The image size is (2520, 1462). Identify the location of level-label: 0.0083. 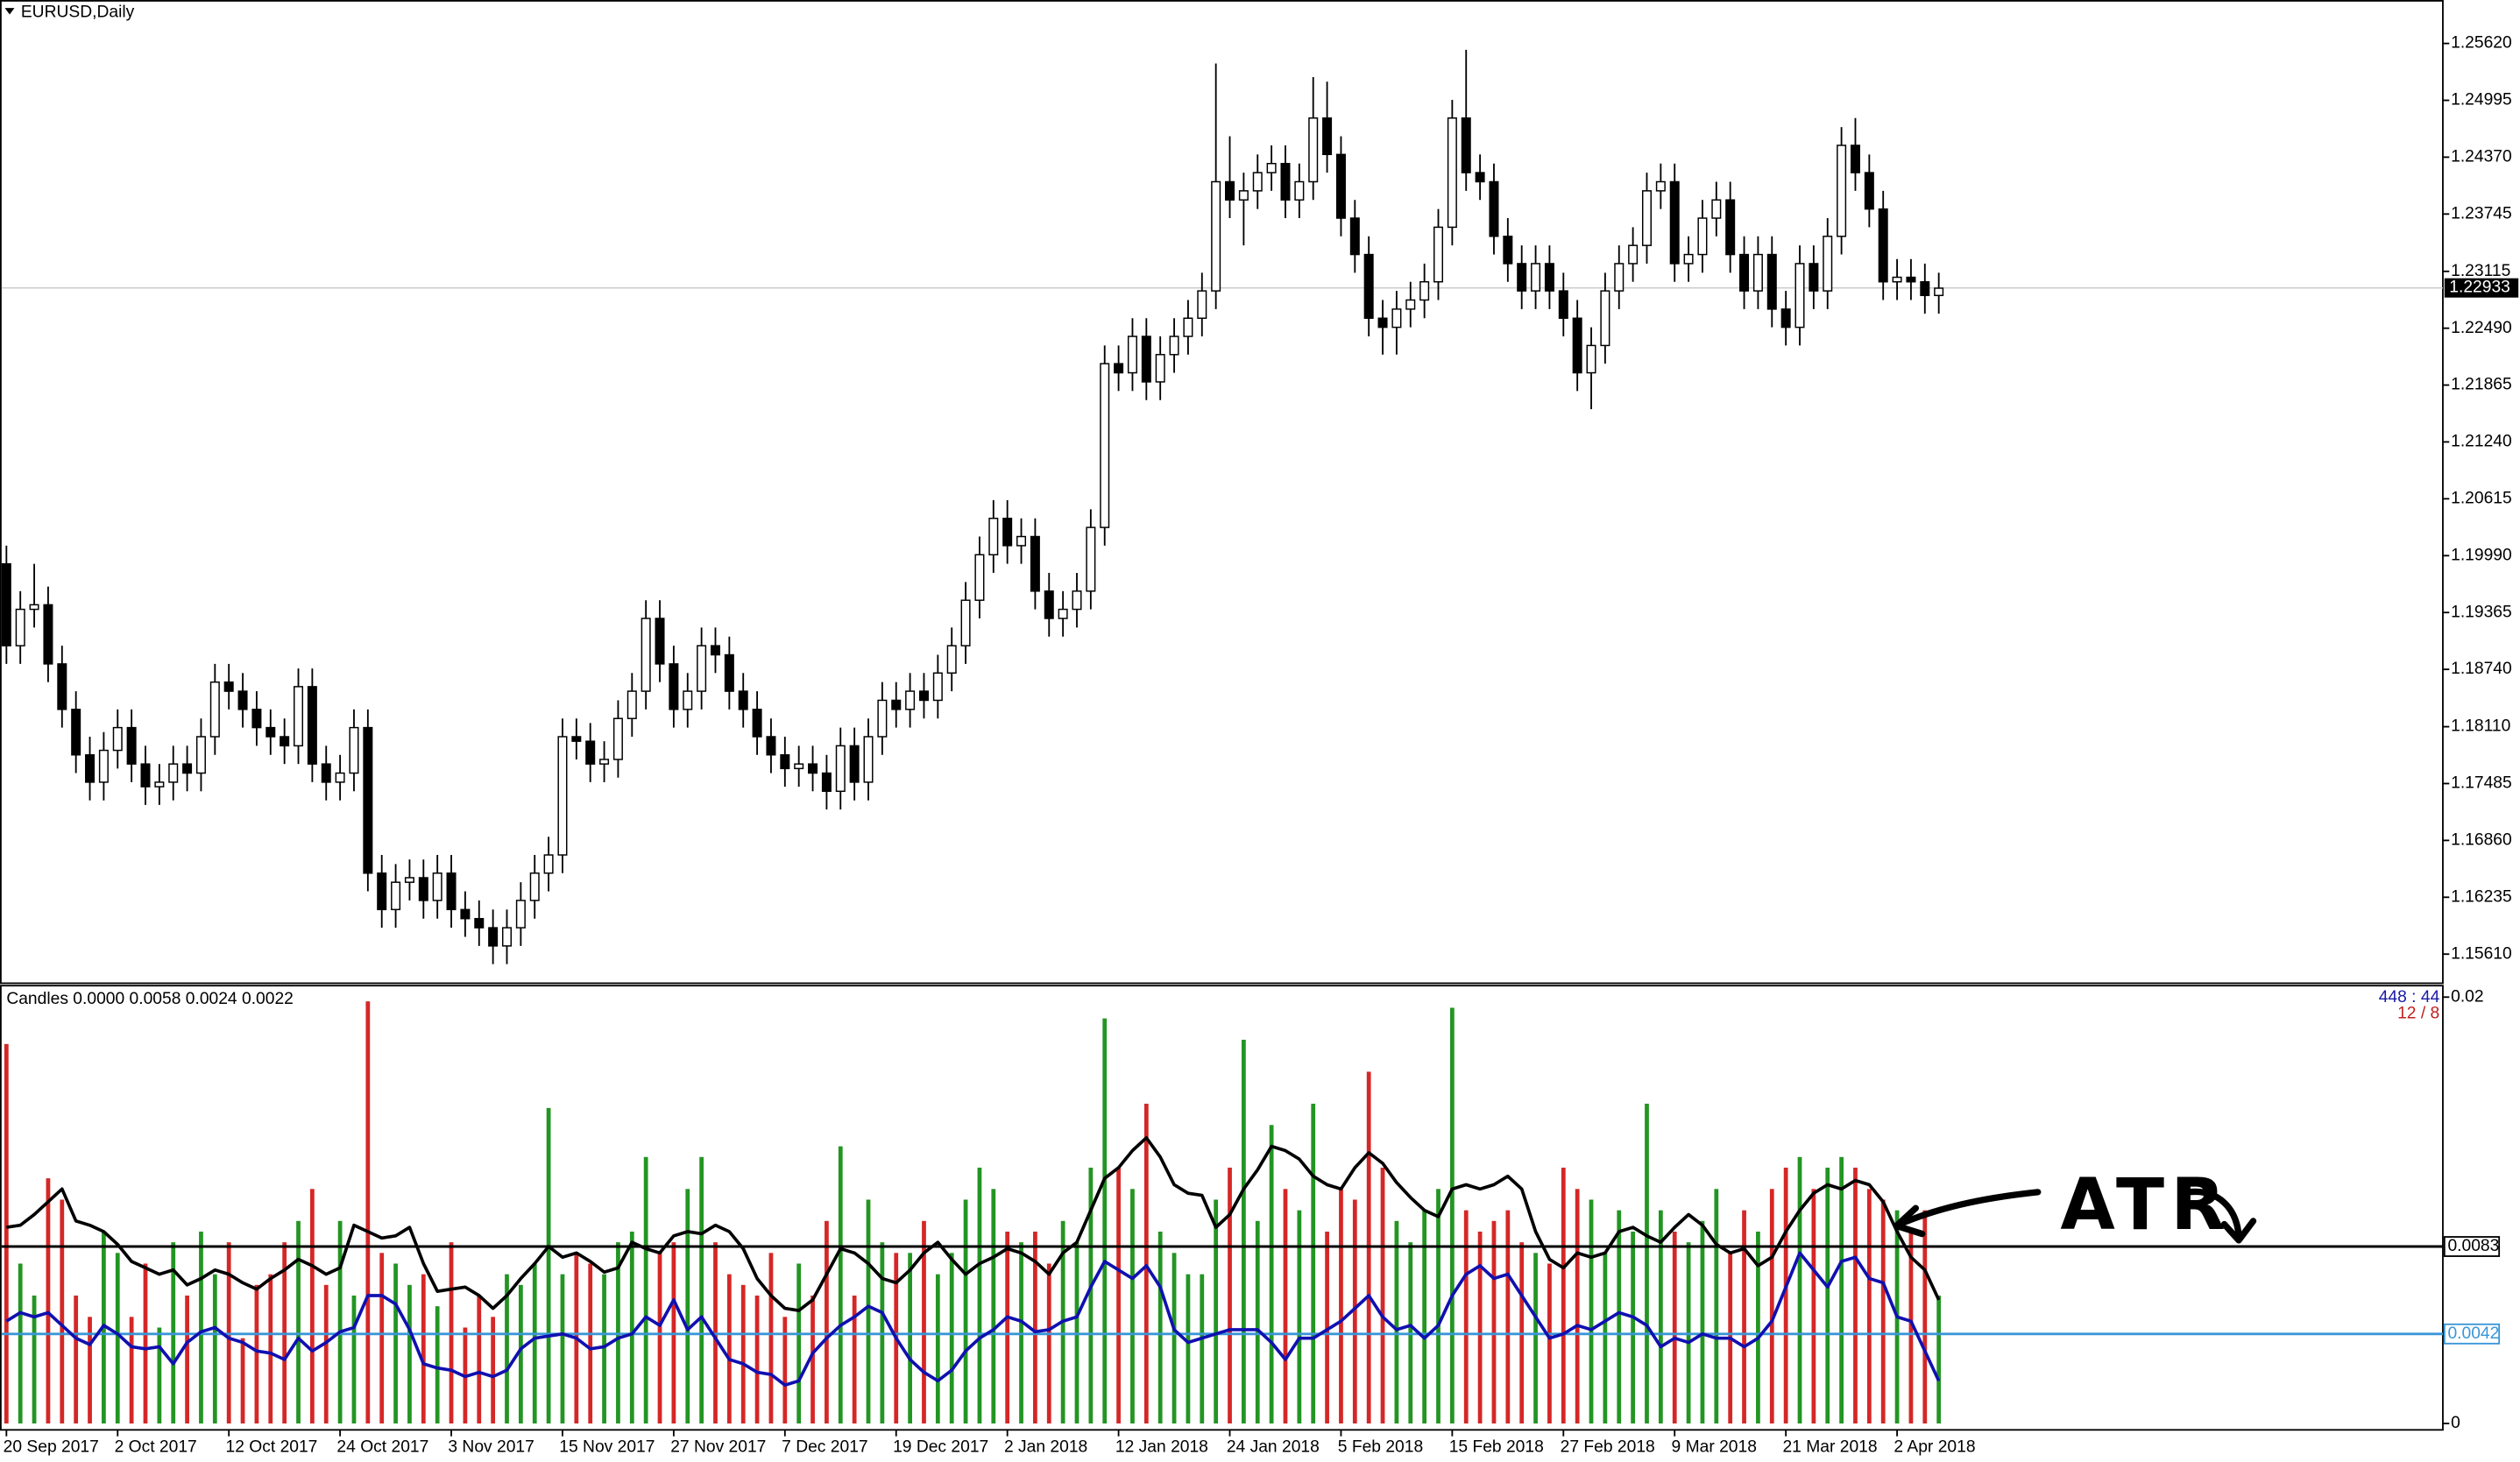
(2473, 1246).